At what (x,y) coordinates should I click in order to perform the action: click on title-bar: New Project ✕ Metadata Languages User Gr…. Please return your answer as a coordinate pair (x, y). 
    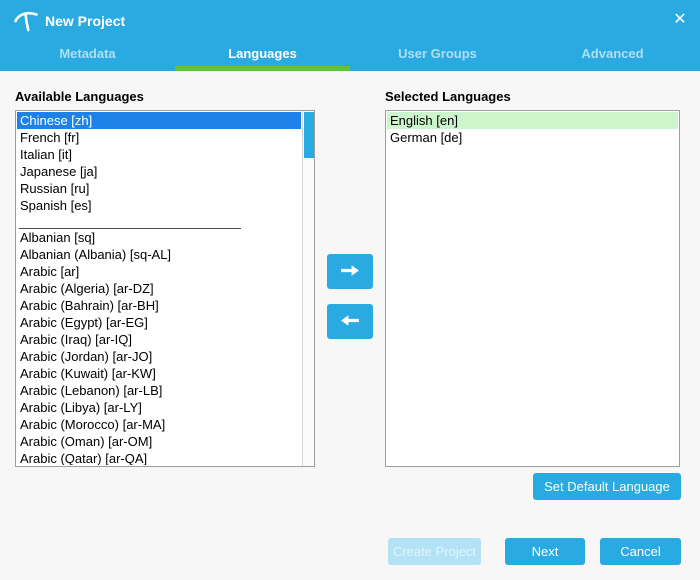
    Looking at the image, I should click on (350, 35).